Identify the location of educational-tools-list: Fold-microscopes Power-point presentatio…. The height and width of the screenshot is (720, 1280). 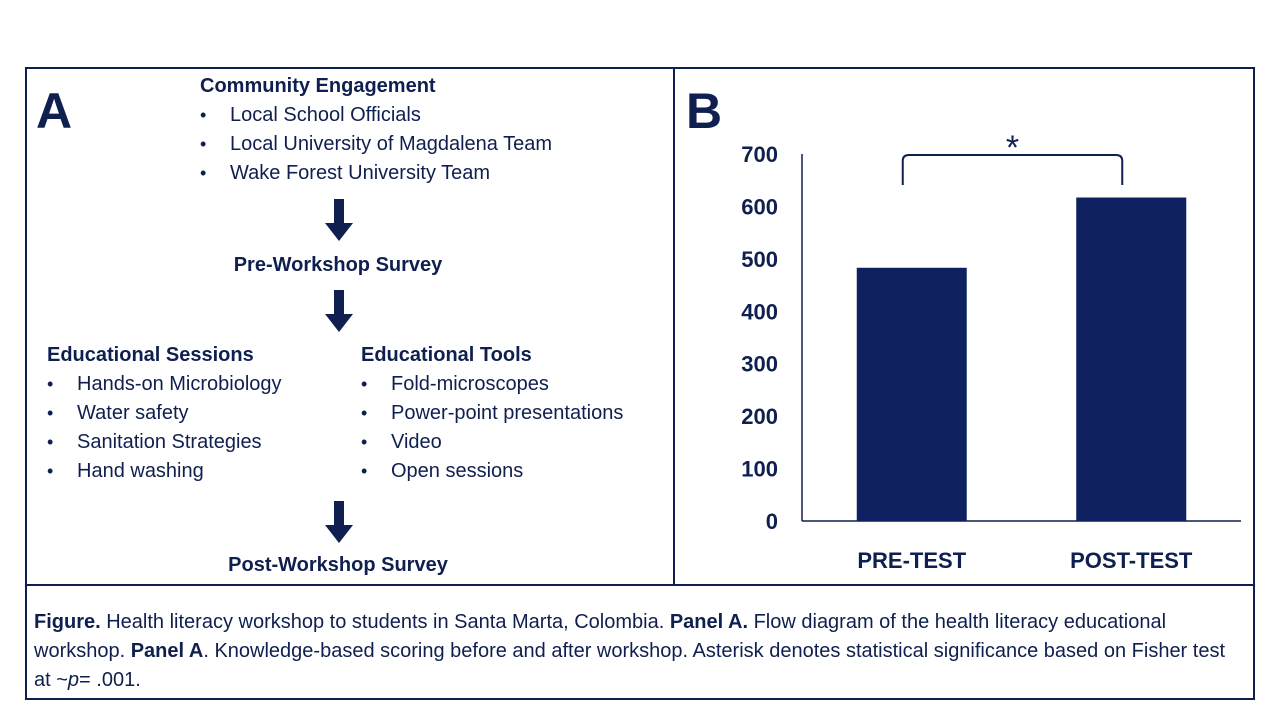
(492, 428).